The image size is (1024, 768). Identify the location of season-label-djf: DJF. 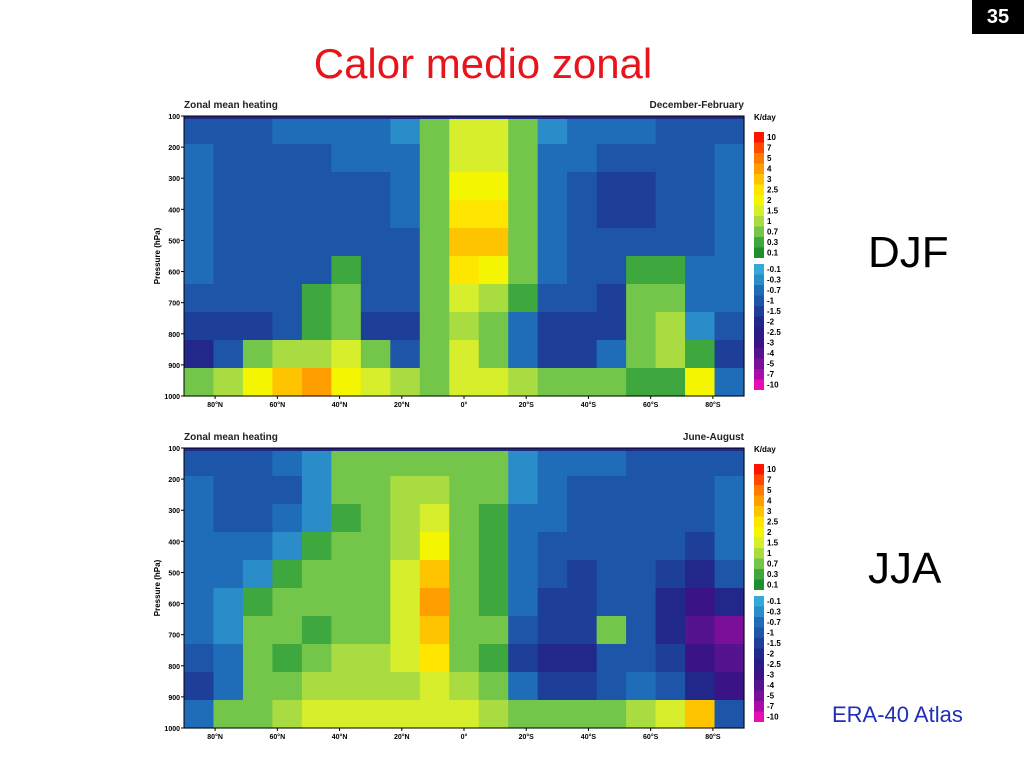
(908, 252).